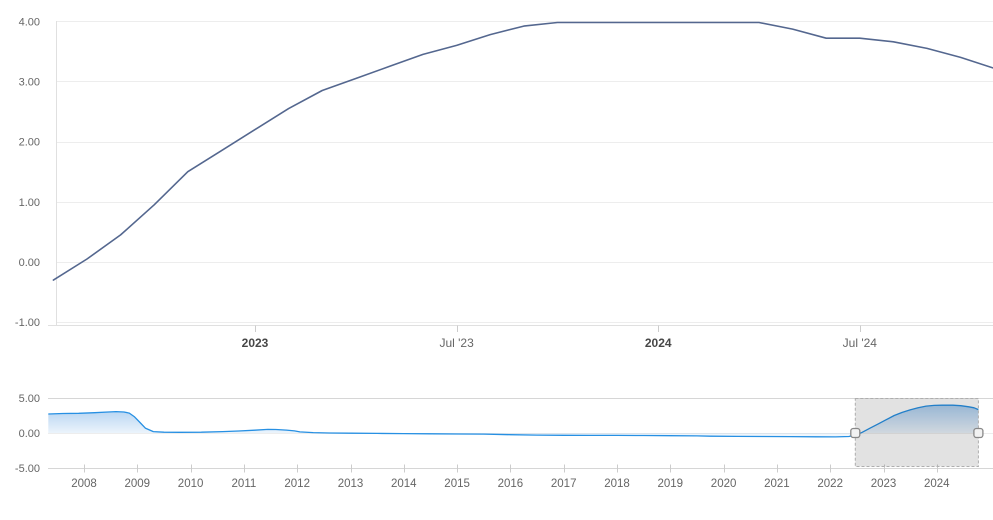 The image size is (993, 520). What do you see at coordinates (27, 323) in the screenshot?
I see `main-y-axis-label: -1.00` at bounding box center [27, 323].